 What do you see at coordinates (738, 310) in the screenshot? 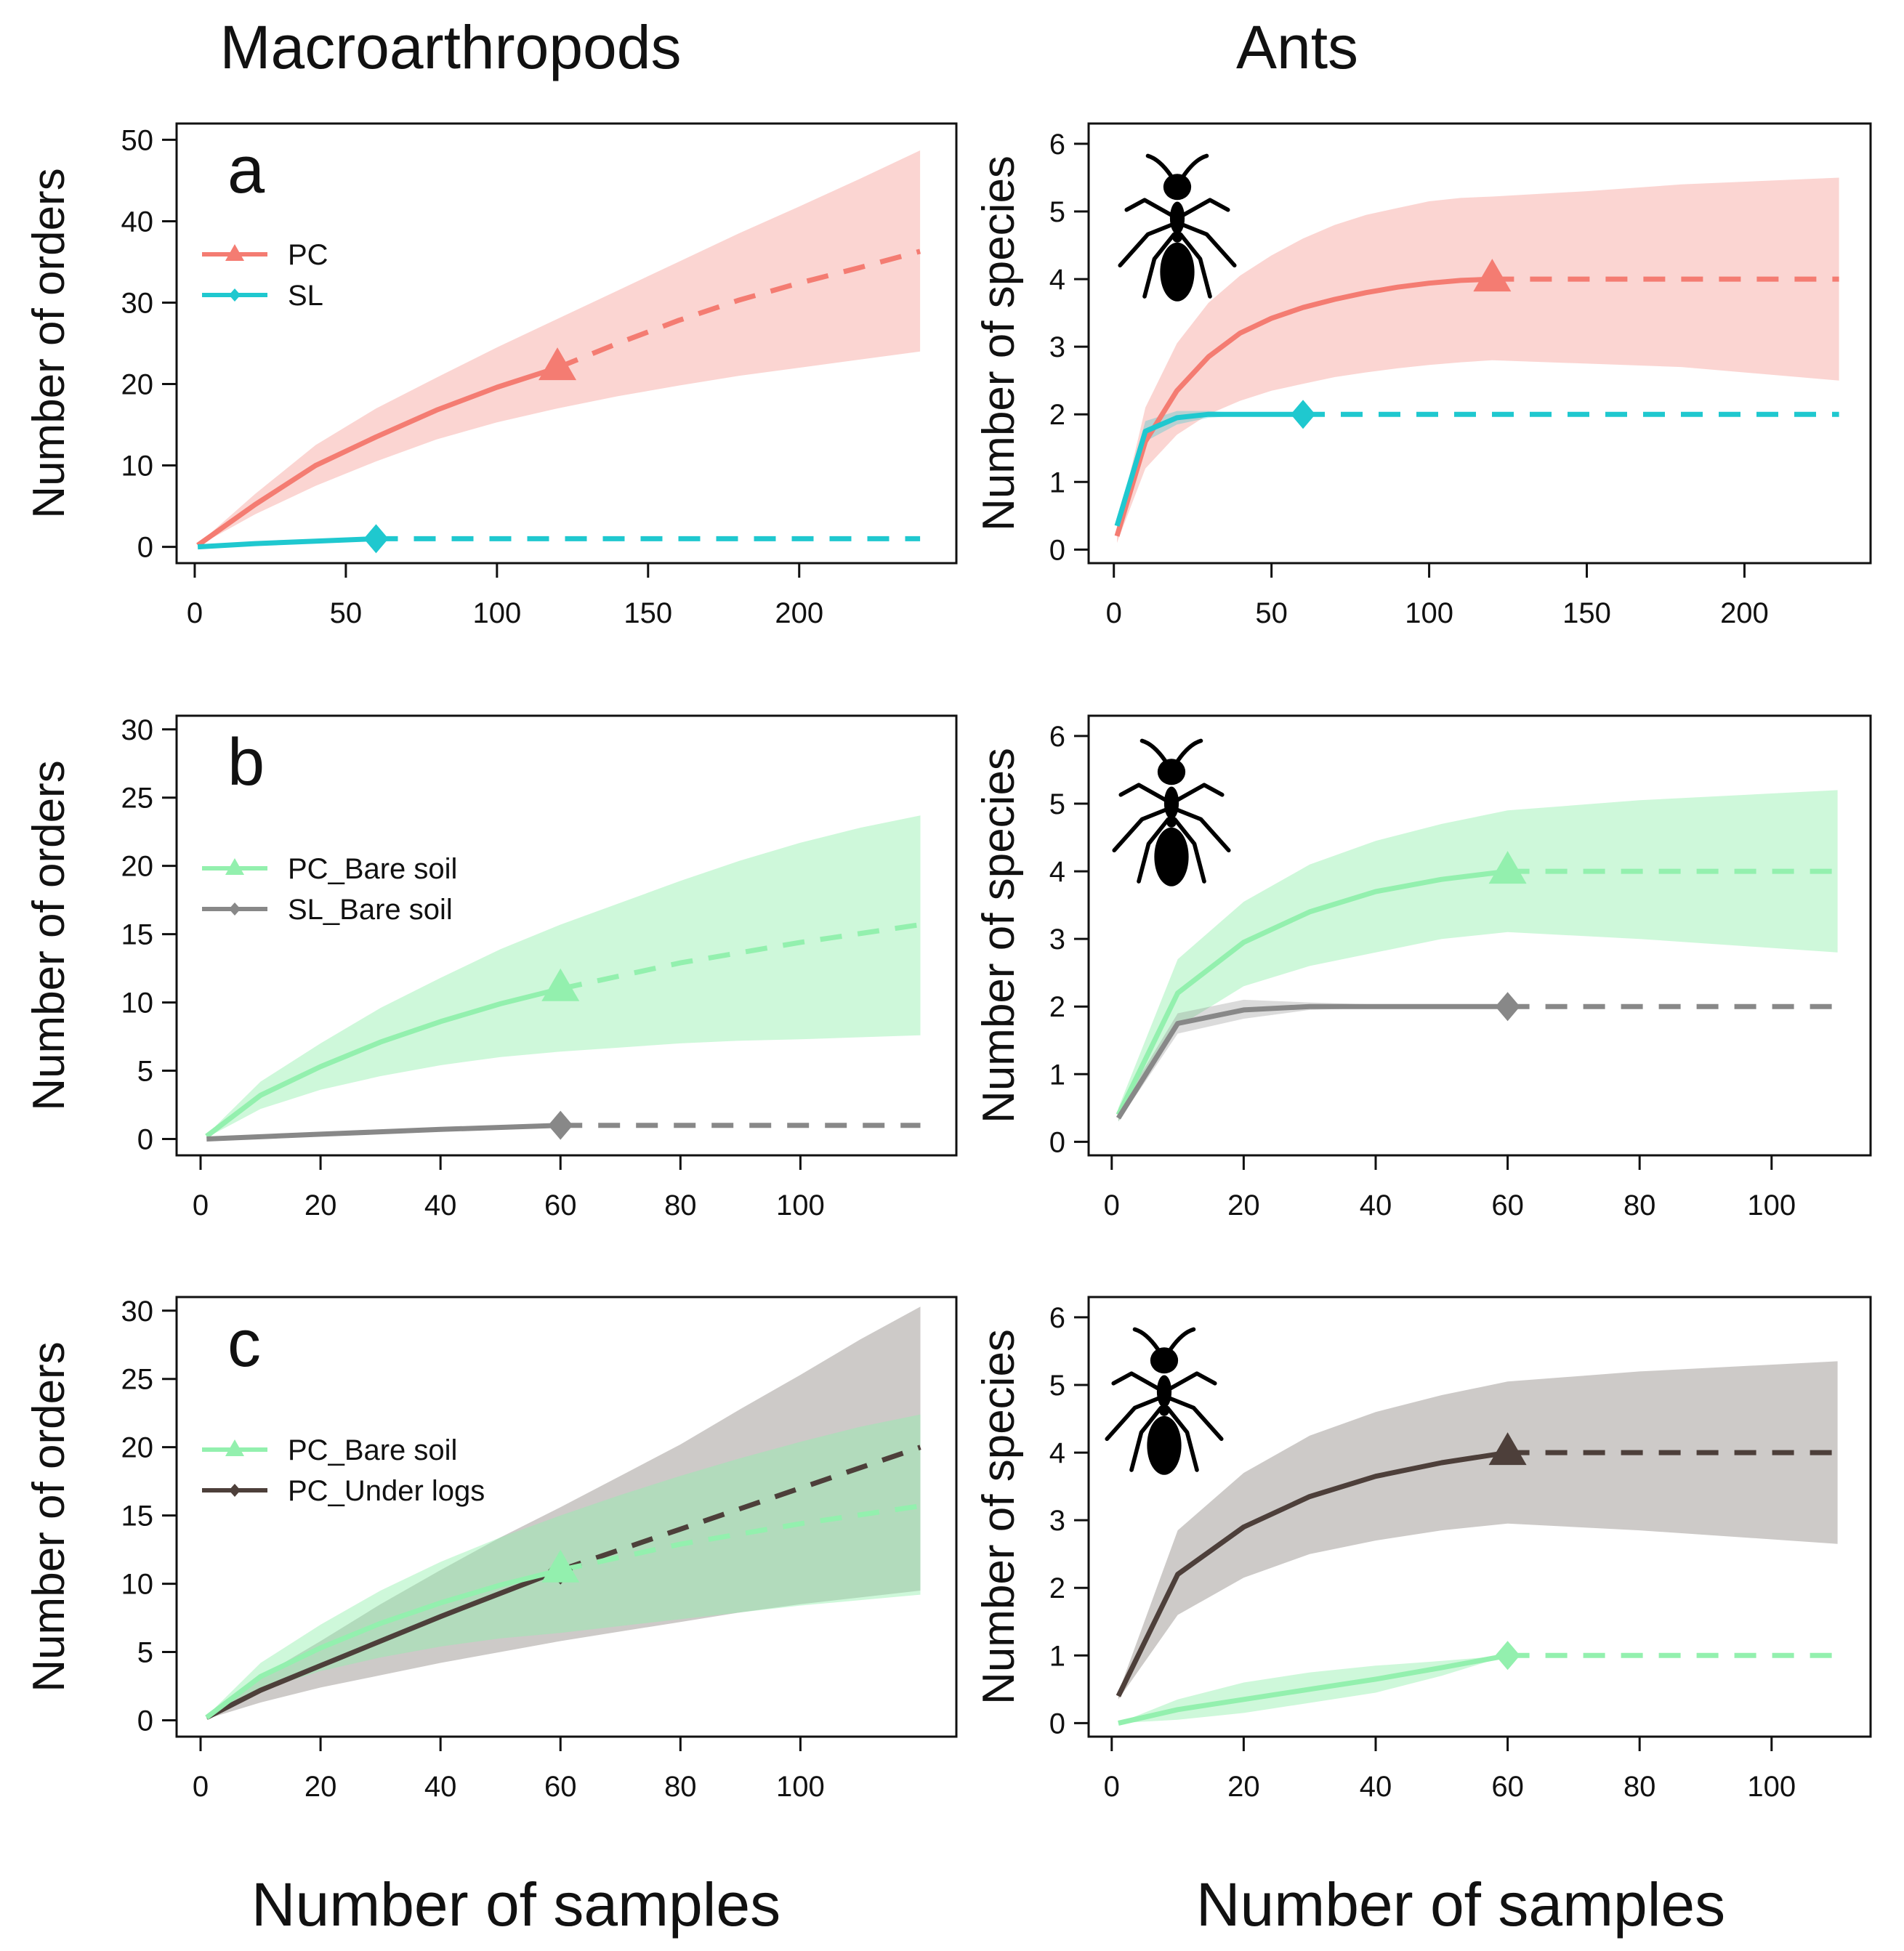
I see `line-extrapolated-pc` at bounding box center [738, 310].